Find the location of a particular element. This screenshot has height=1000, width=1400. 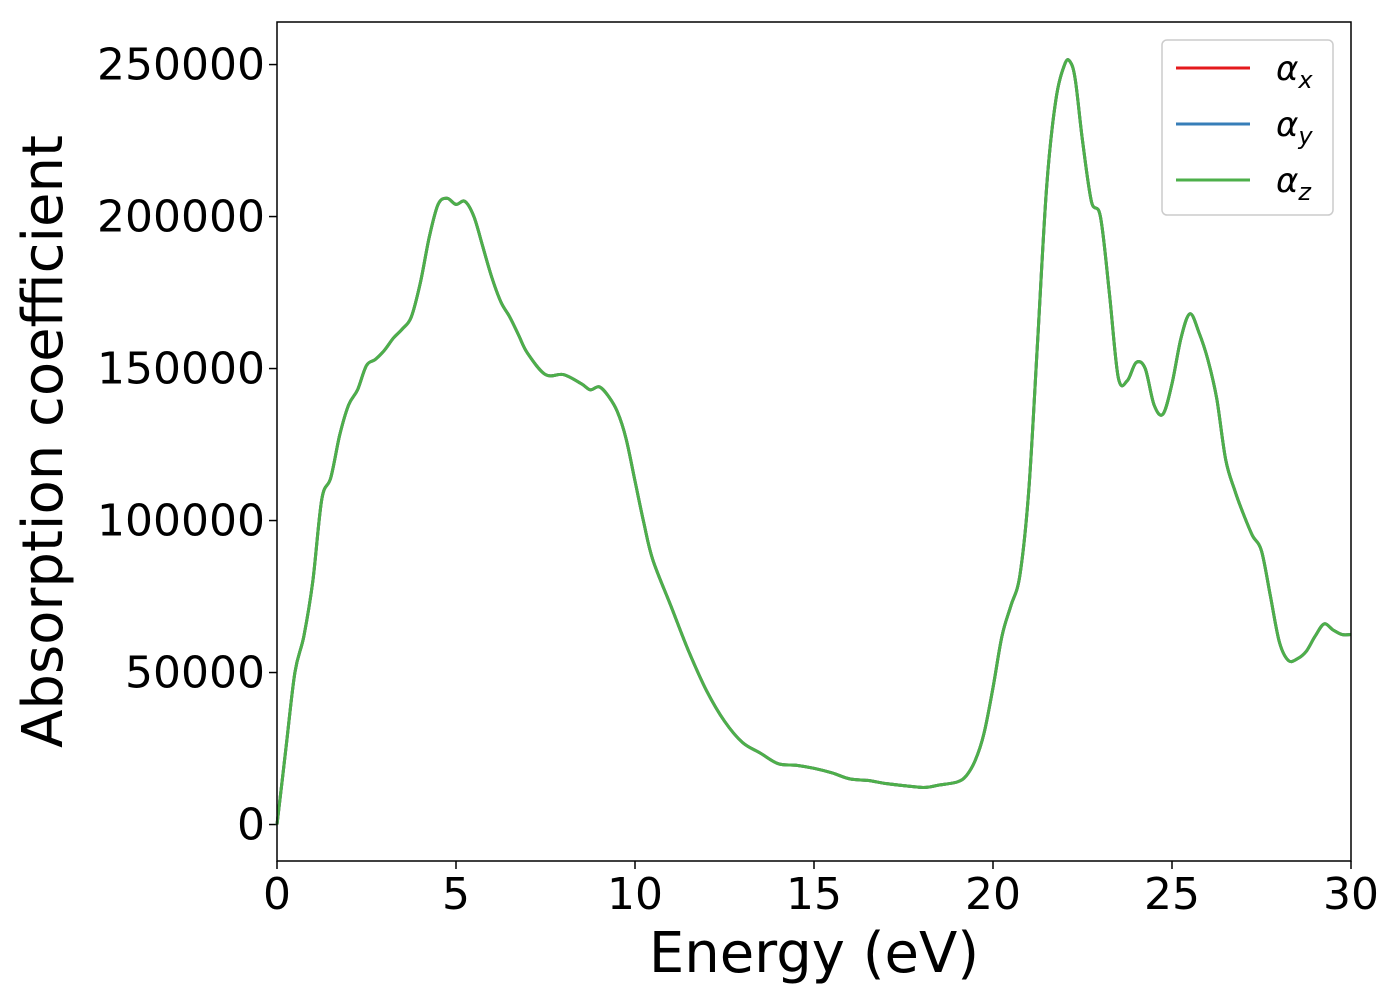

y-tick-label: 200000 is located at coordinates (181, 217).